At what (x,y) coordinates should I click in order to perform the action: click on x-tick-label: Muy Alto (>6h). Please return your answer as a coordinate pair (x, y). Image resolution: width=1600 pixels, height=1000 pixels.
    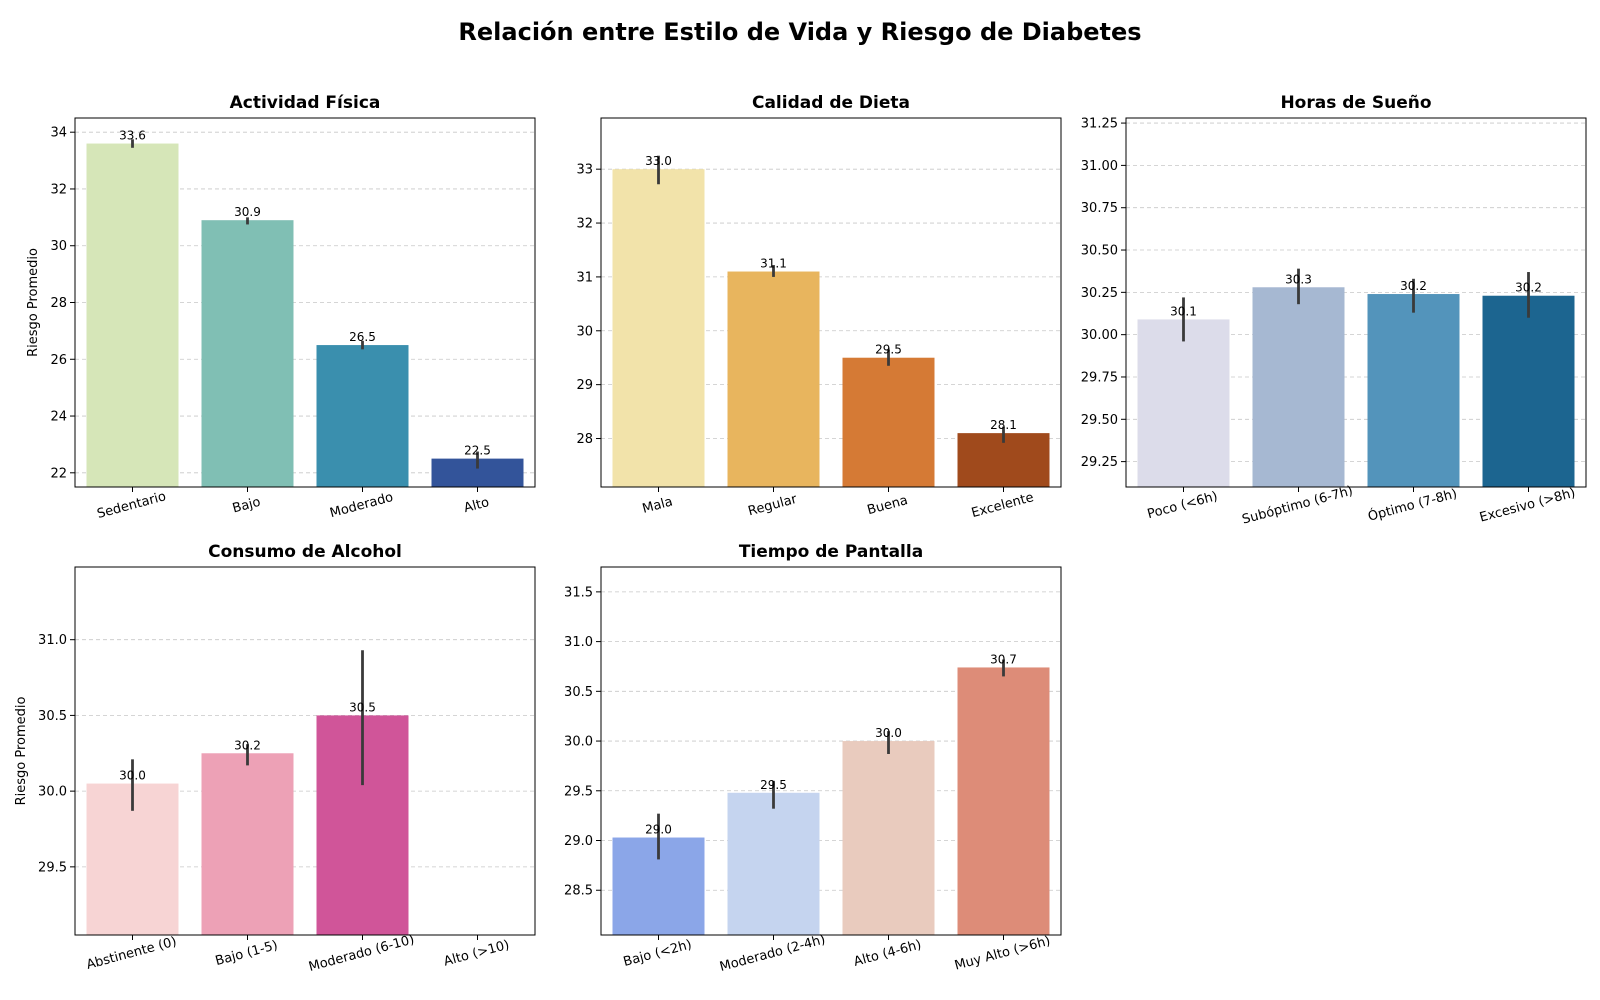
    Looking at the image, I should click on (1002, 954).